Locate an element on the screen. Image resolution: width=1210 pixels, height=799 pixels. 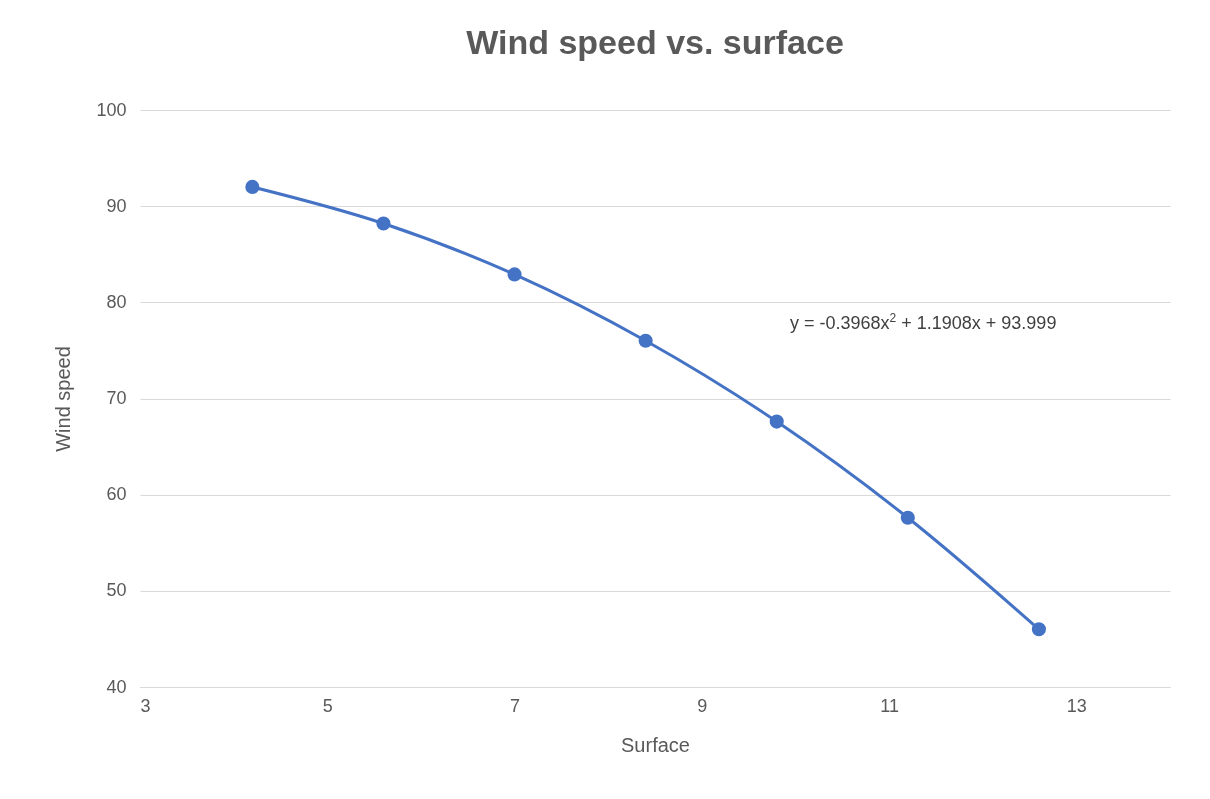
y-tick-label: 40 is located at coordinates (116, 686).